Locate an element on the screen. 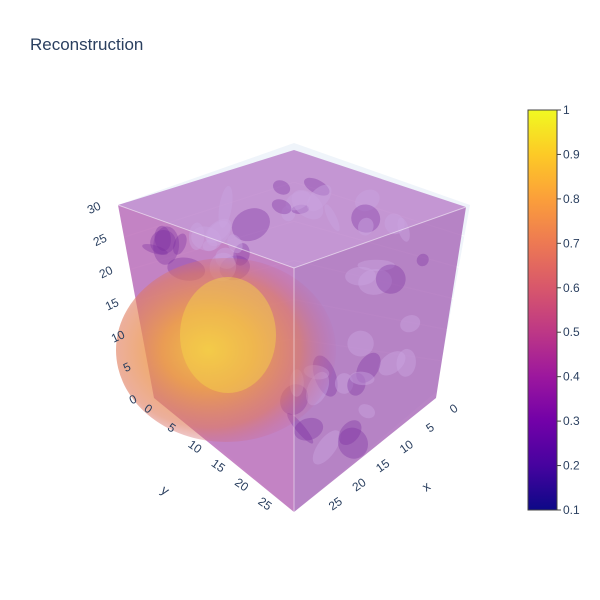 This screenshot has width=600, height=600. colorbar-tick-label: 0.3 is located at coordinates (571, 421).